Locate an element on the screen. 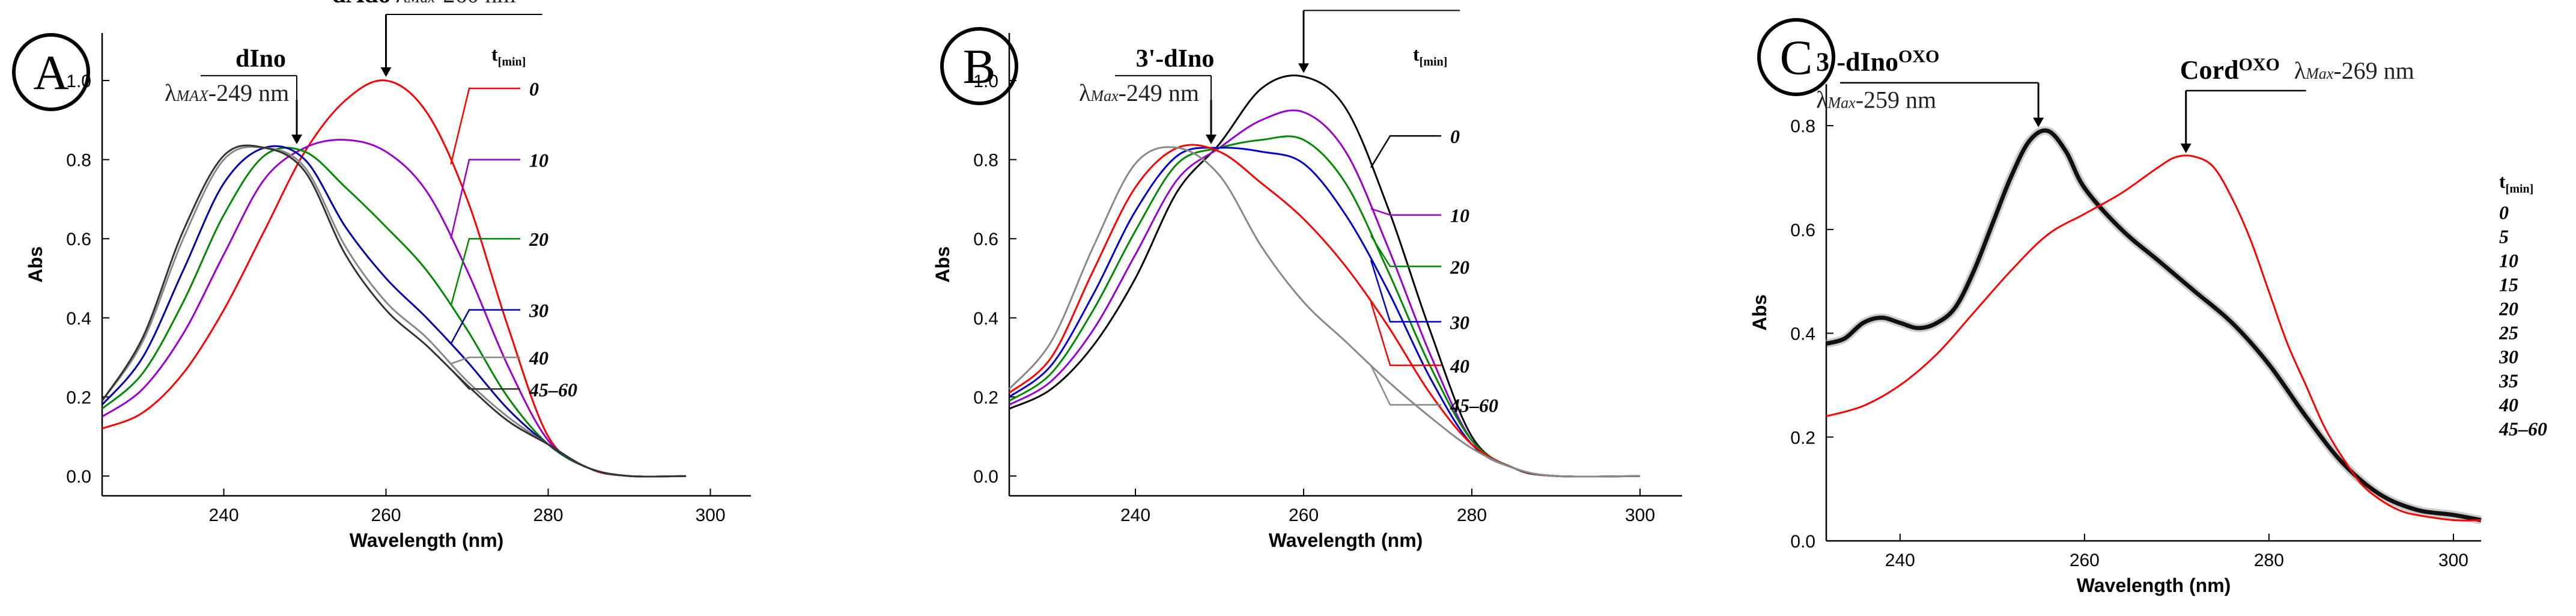 This screenshot has width=2576, height=616. time-point-label: 35 is located at coordinates (2508, 381).